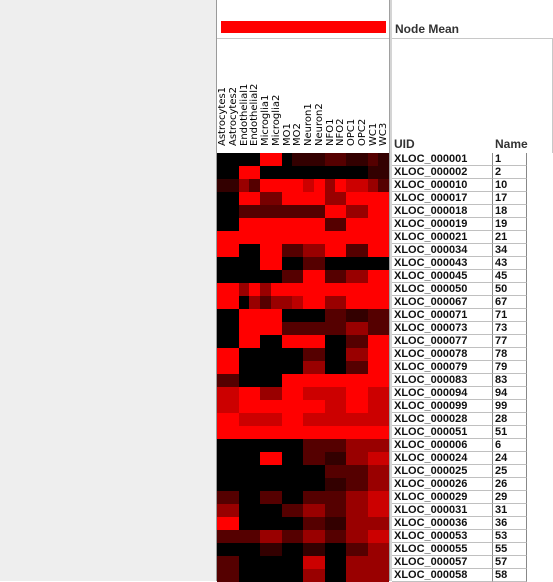 This screenshot has height=582, width=553. Describe the element at coordinates (510, 289) in the screenshot. I see `name-cell: 50` at that location.